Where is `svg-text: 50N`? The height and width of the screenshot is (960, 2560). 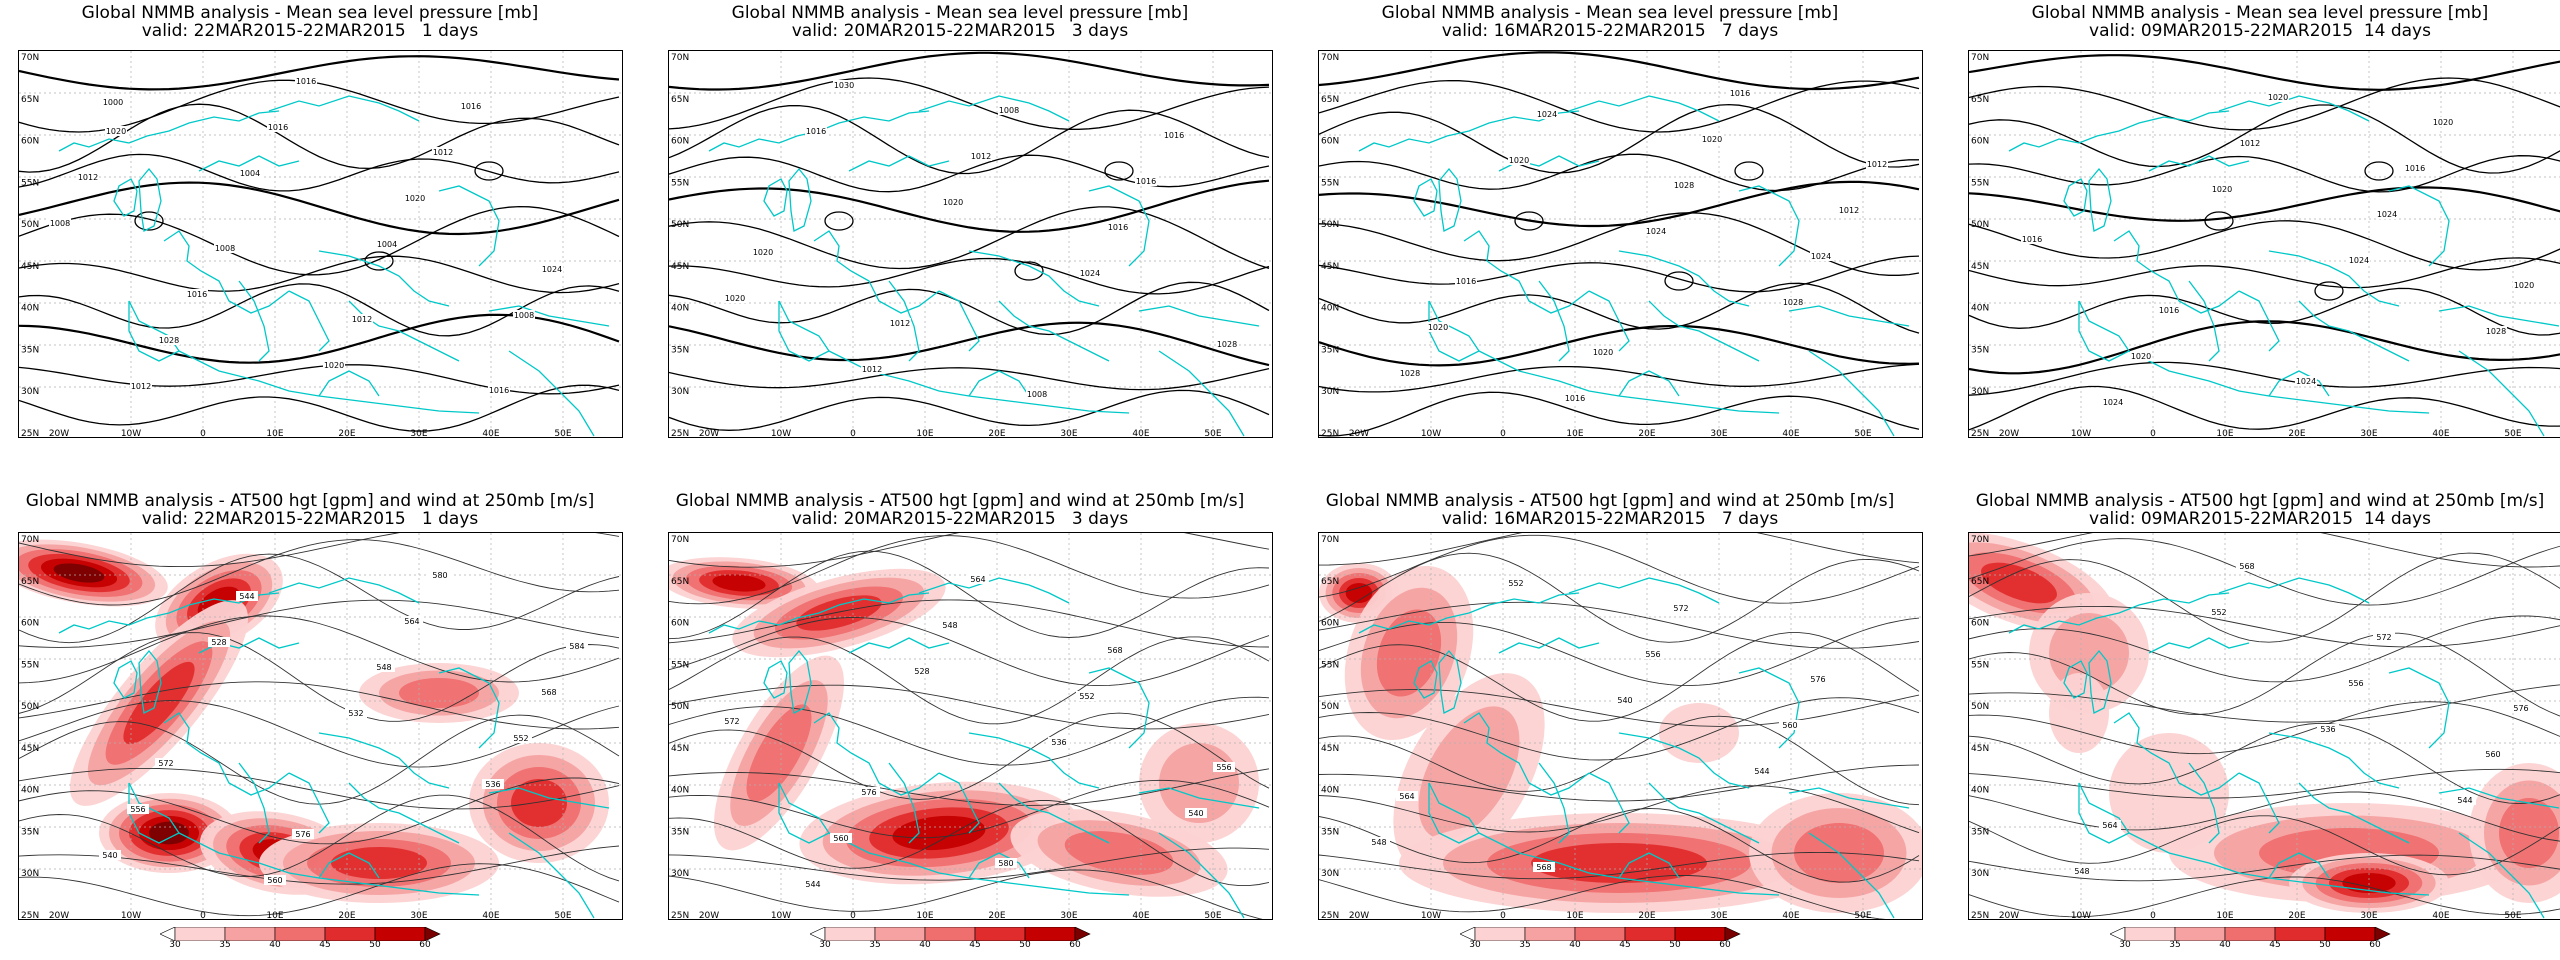
svg-text: 50N is located at coordinates (1980, 707).